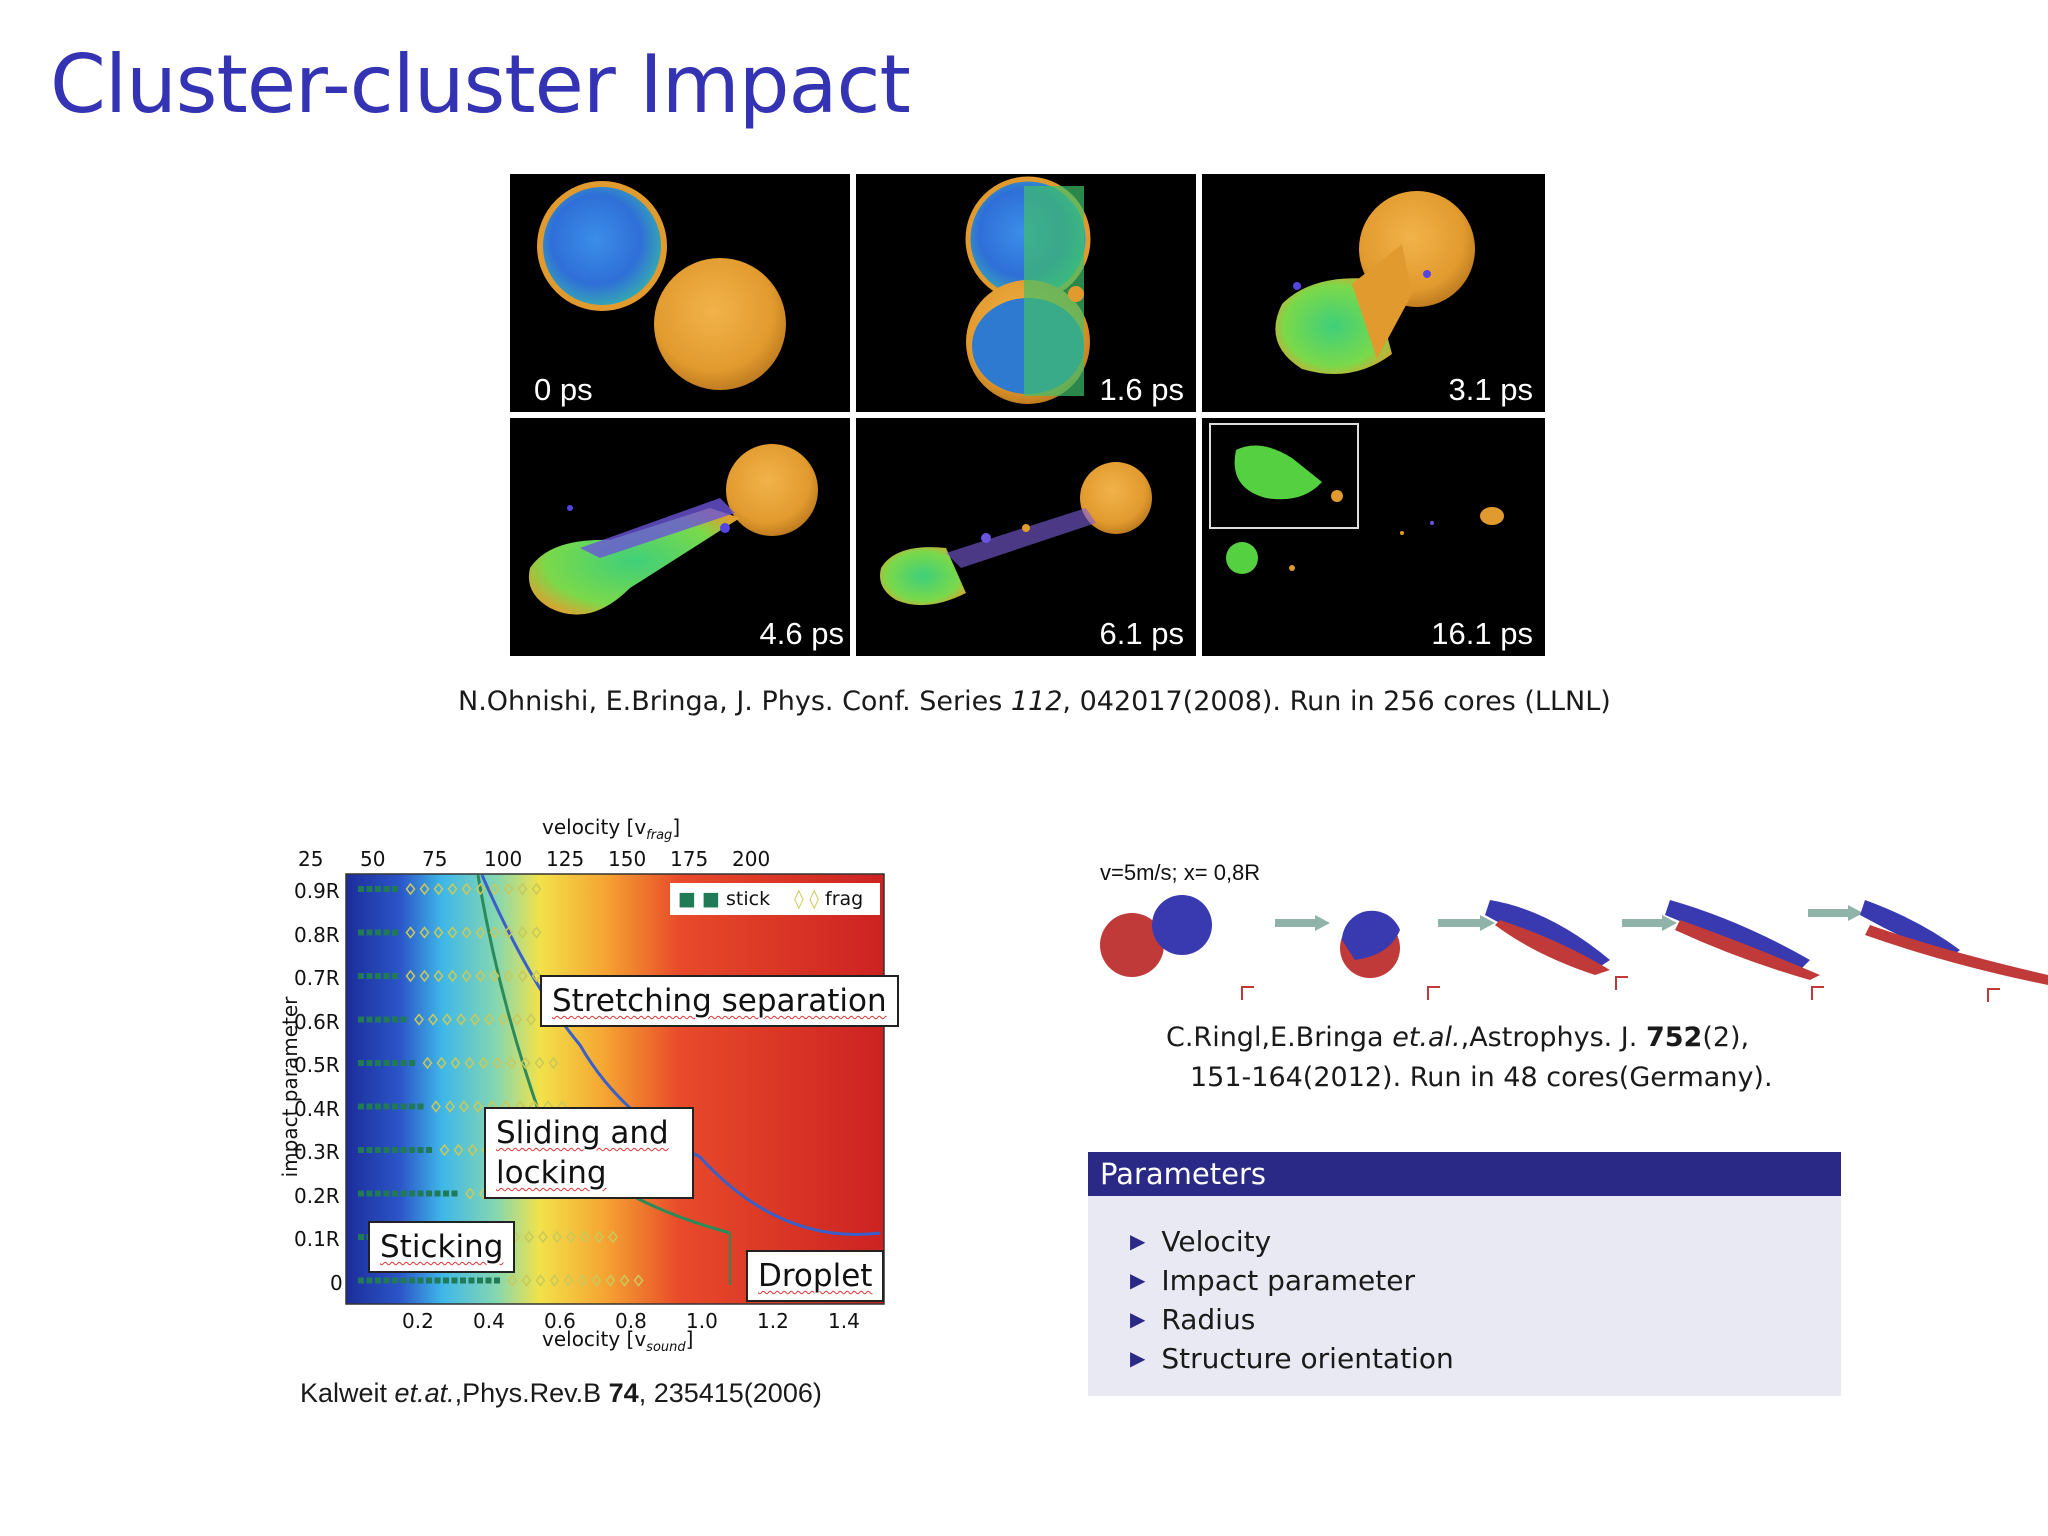 Image resolution: width=2048 pixels, height=1536 pixels. Describe the element at coordinates (775, 899) in the screenshot. I see `phase-legend: ■ ■ stick ◊ ◊ frag` at that location.